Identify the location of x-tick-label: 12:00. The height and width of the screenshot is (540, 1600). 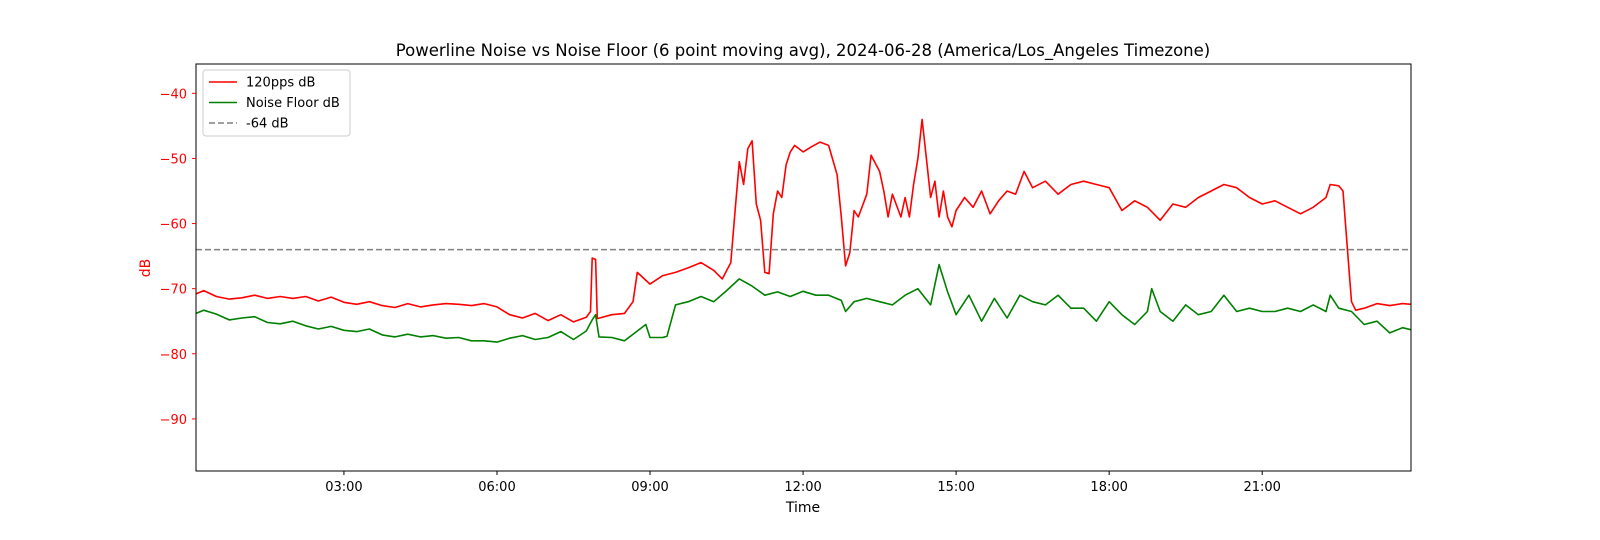
(802, 487).